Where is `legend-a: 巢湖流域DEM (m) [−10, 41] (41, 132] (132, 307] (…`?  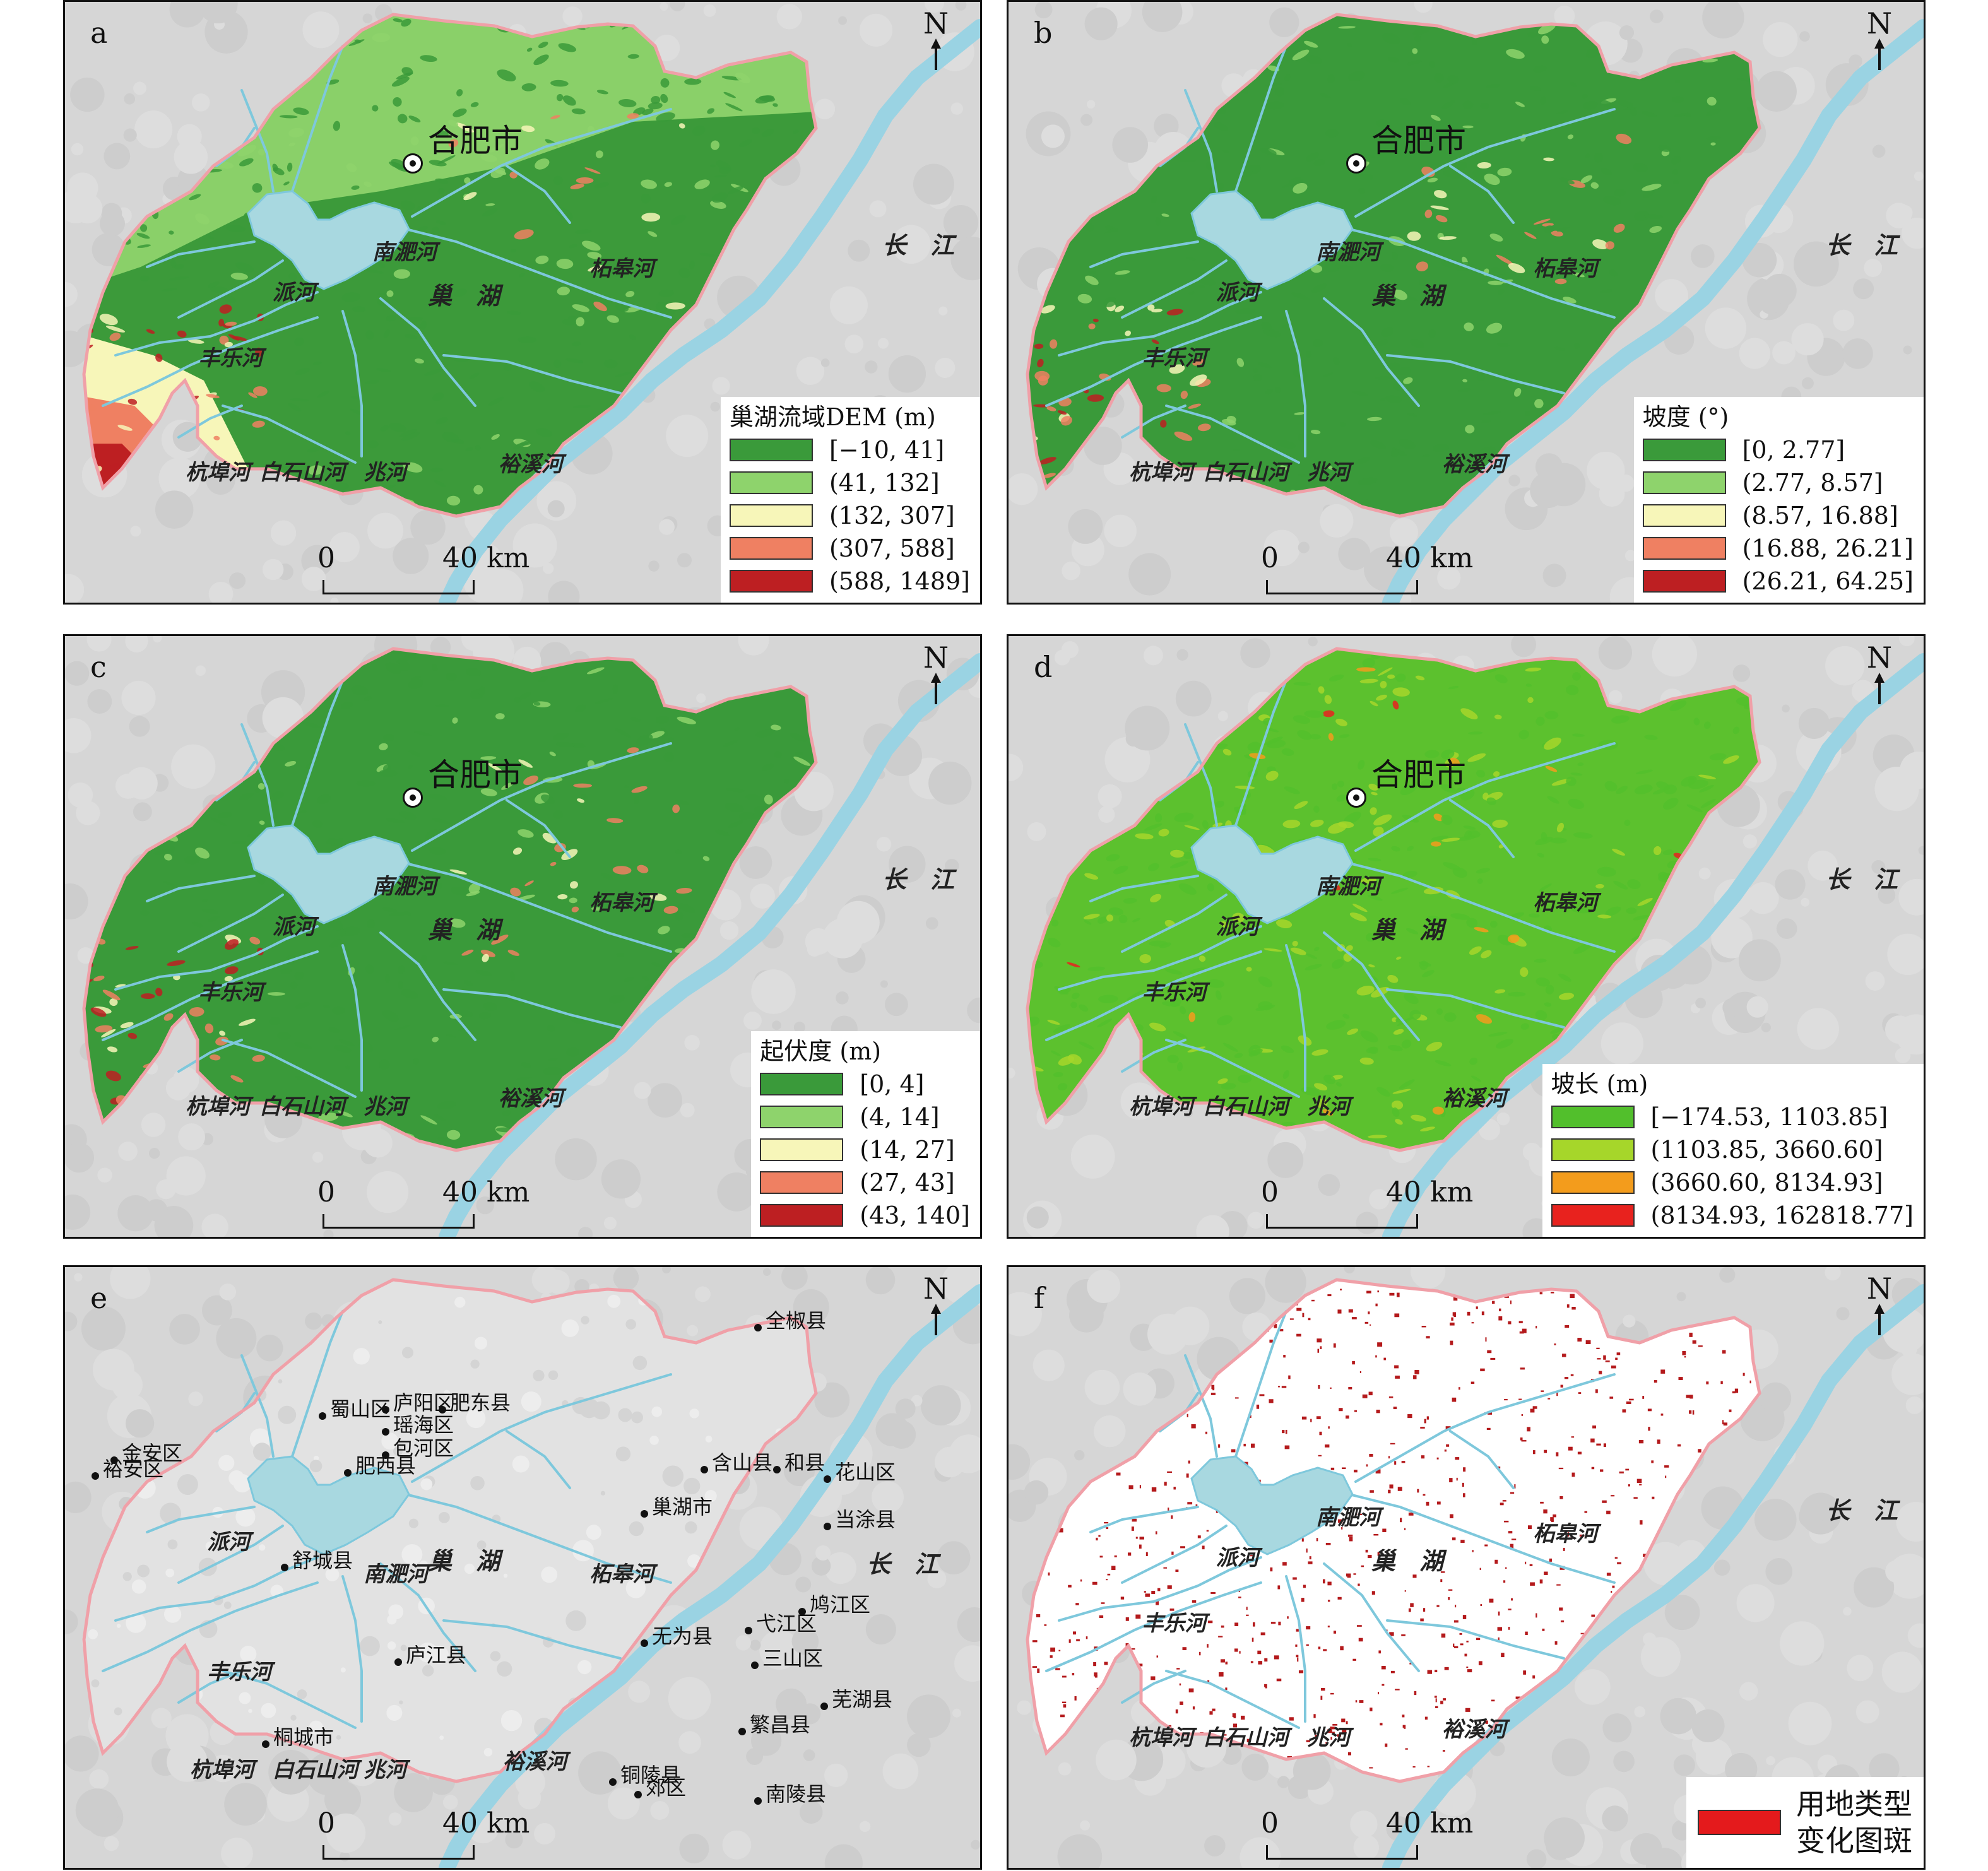
legend-a: 巢湖流域DEM (m) [−10, 41] (41, 132] (132, 307] (… is located at coordinates (850, 500).